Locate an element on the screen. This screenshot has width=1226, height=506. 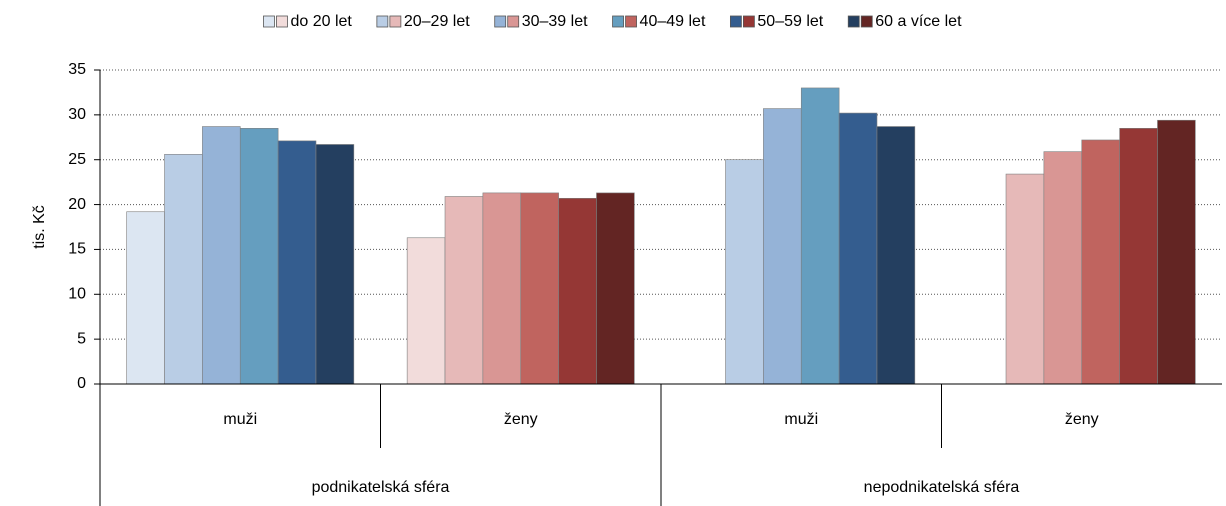
y-tick-label: 10 is located at coordinates (77, 294).